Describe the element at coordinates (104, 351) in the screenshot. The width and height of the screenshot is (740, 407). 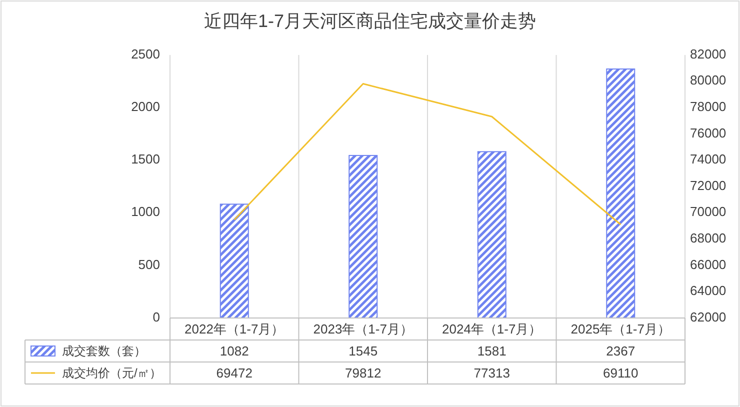
I see `legend-label: 成交套数（套）` at that location.